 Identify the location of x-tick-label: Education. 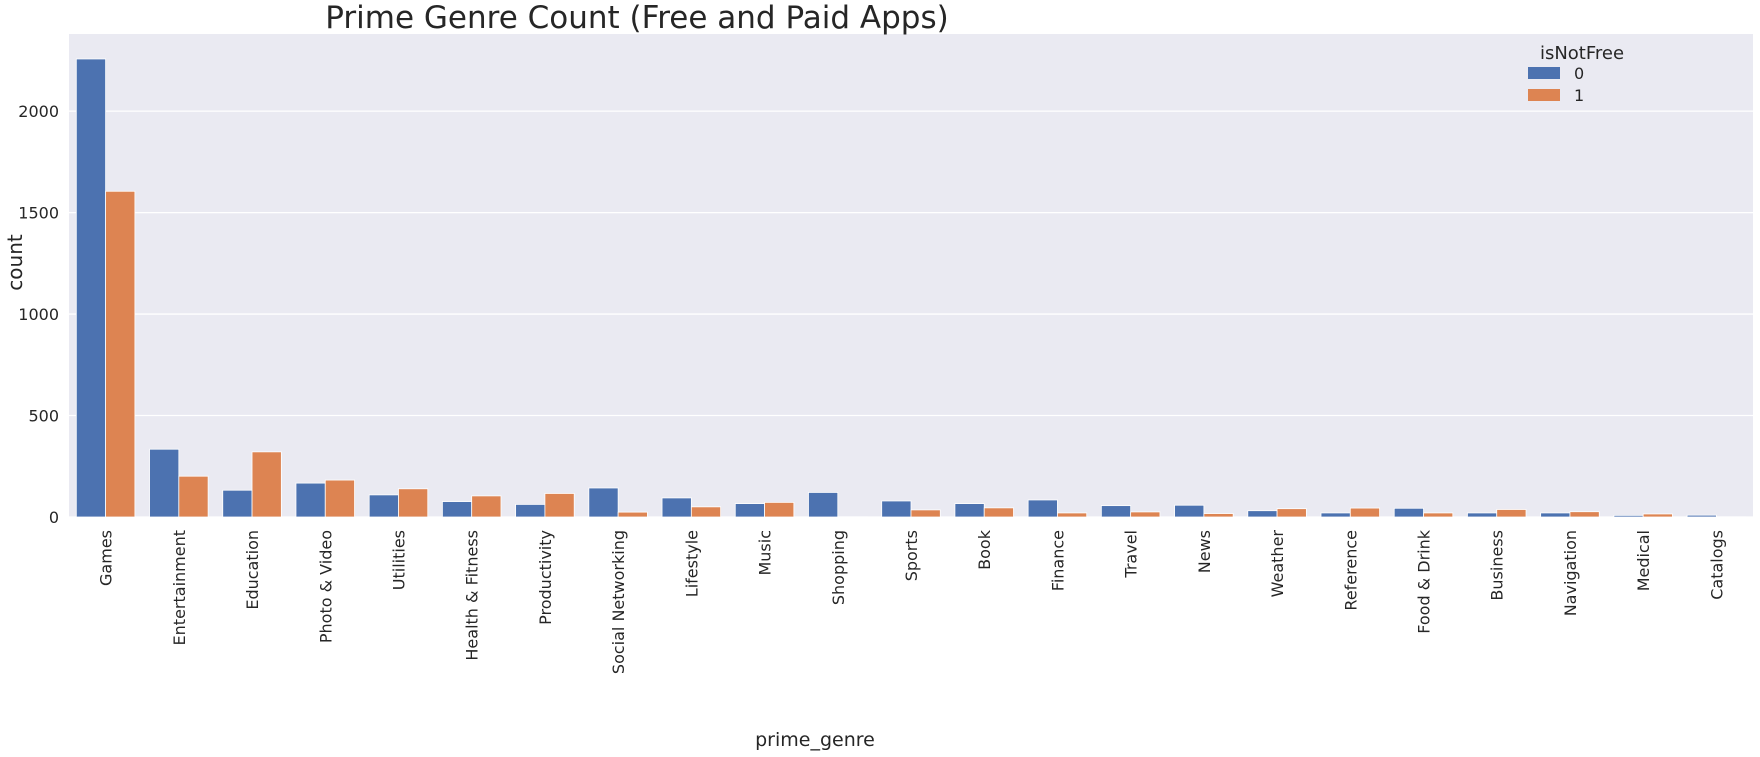
(252, 570).